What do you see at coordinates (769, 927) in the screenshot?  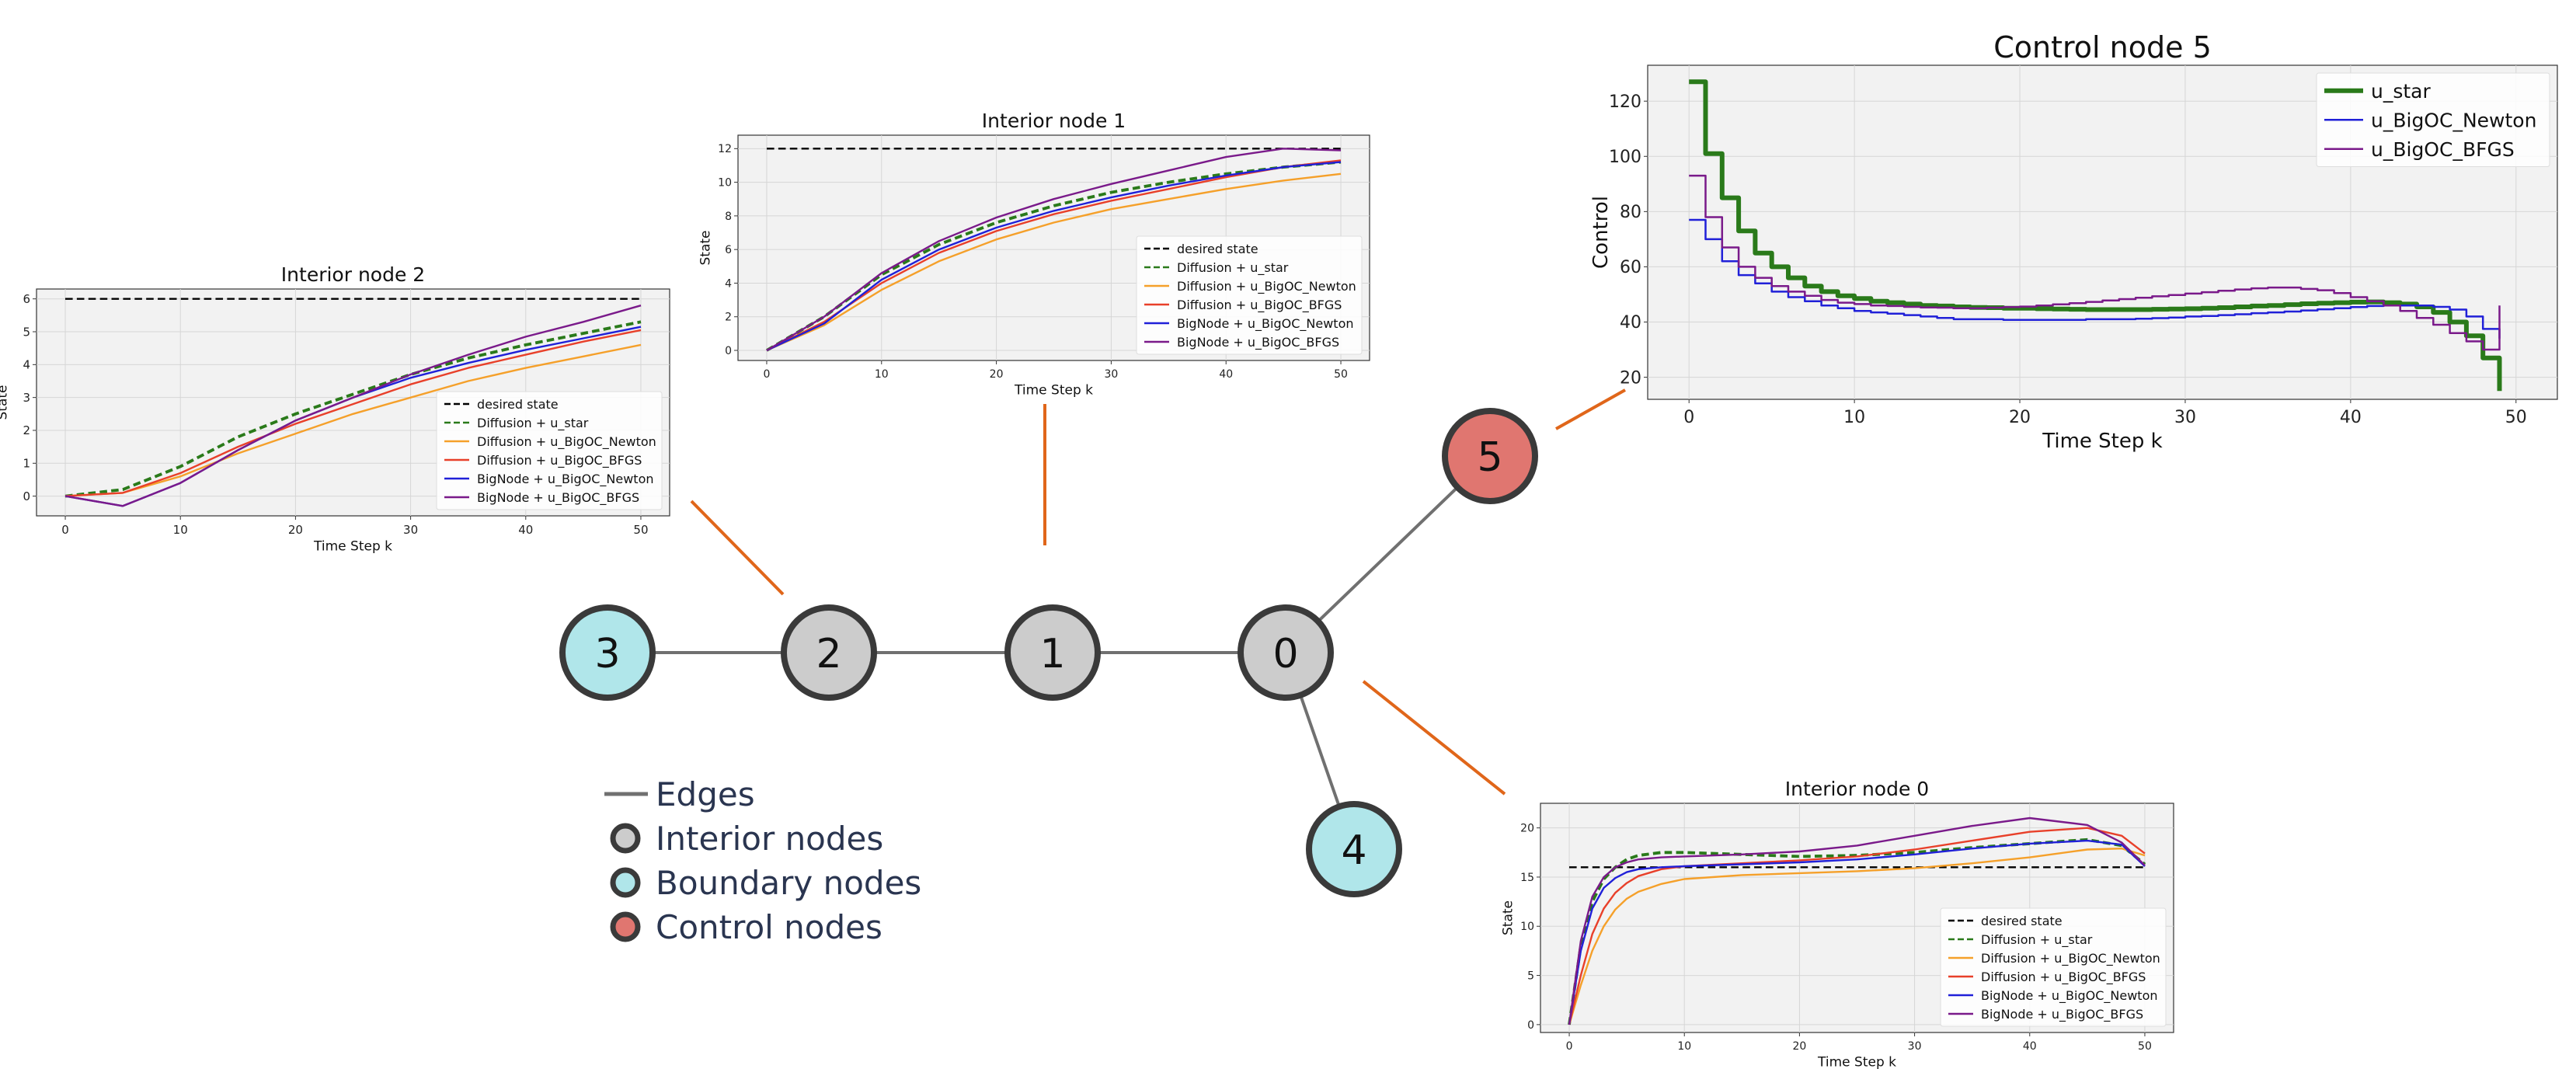 I see `legend-control-label: Control nodes` at bounding box center [769, 927].